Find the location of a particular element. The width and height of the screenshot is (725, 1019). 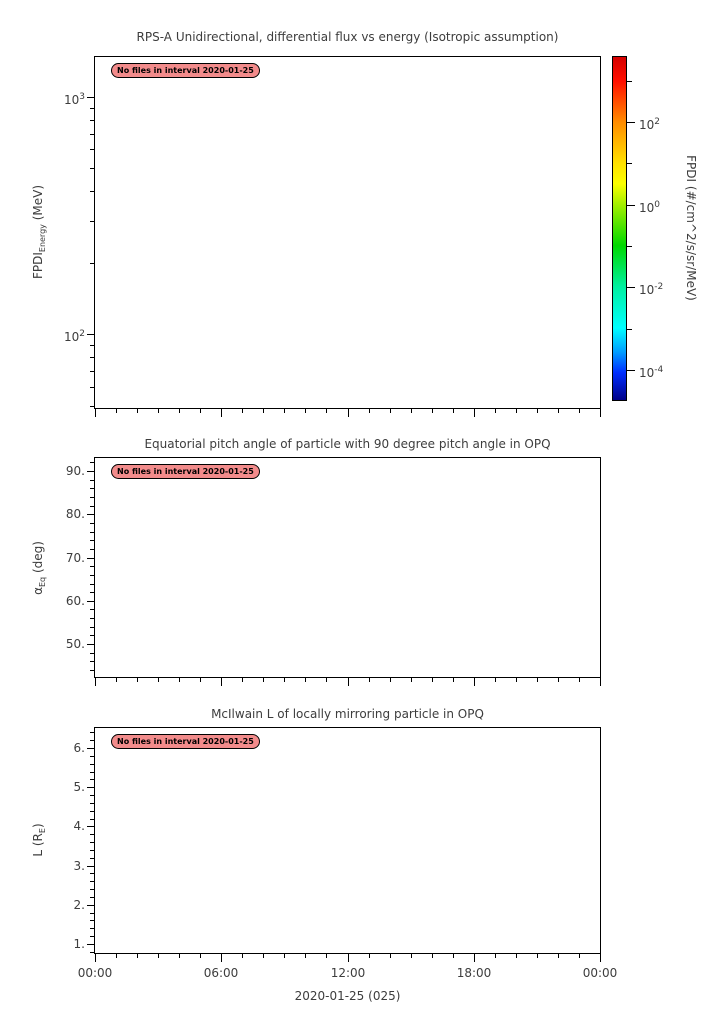

y-tick-label: 4. is located at coordinates (79, 826).